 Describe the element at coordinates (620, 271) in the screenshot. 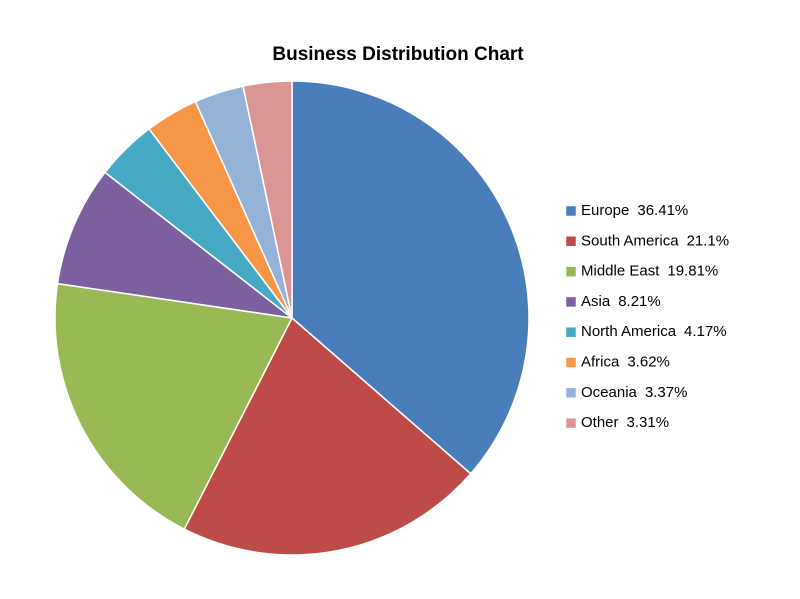

I see `legend-label: Middle East` at that location.